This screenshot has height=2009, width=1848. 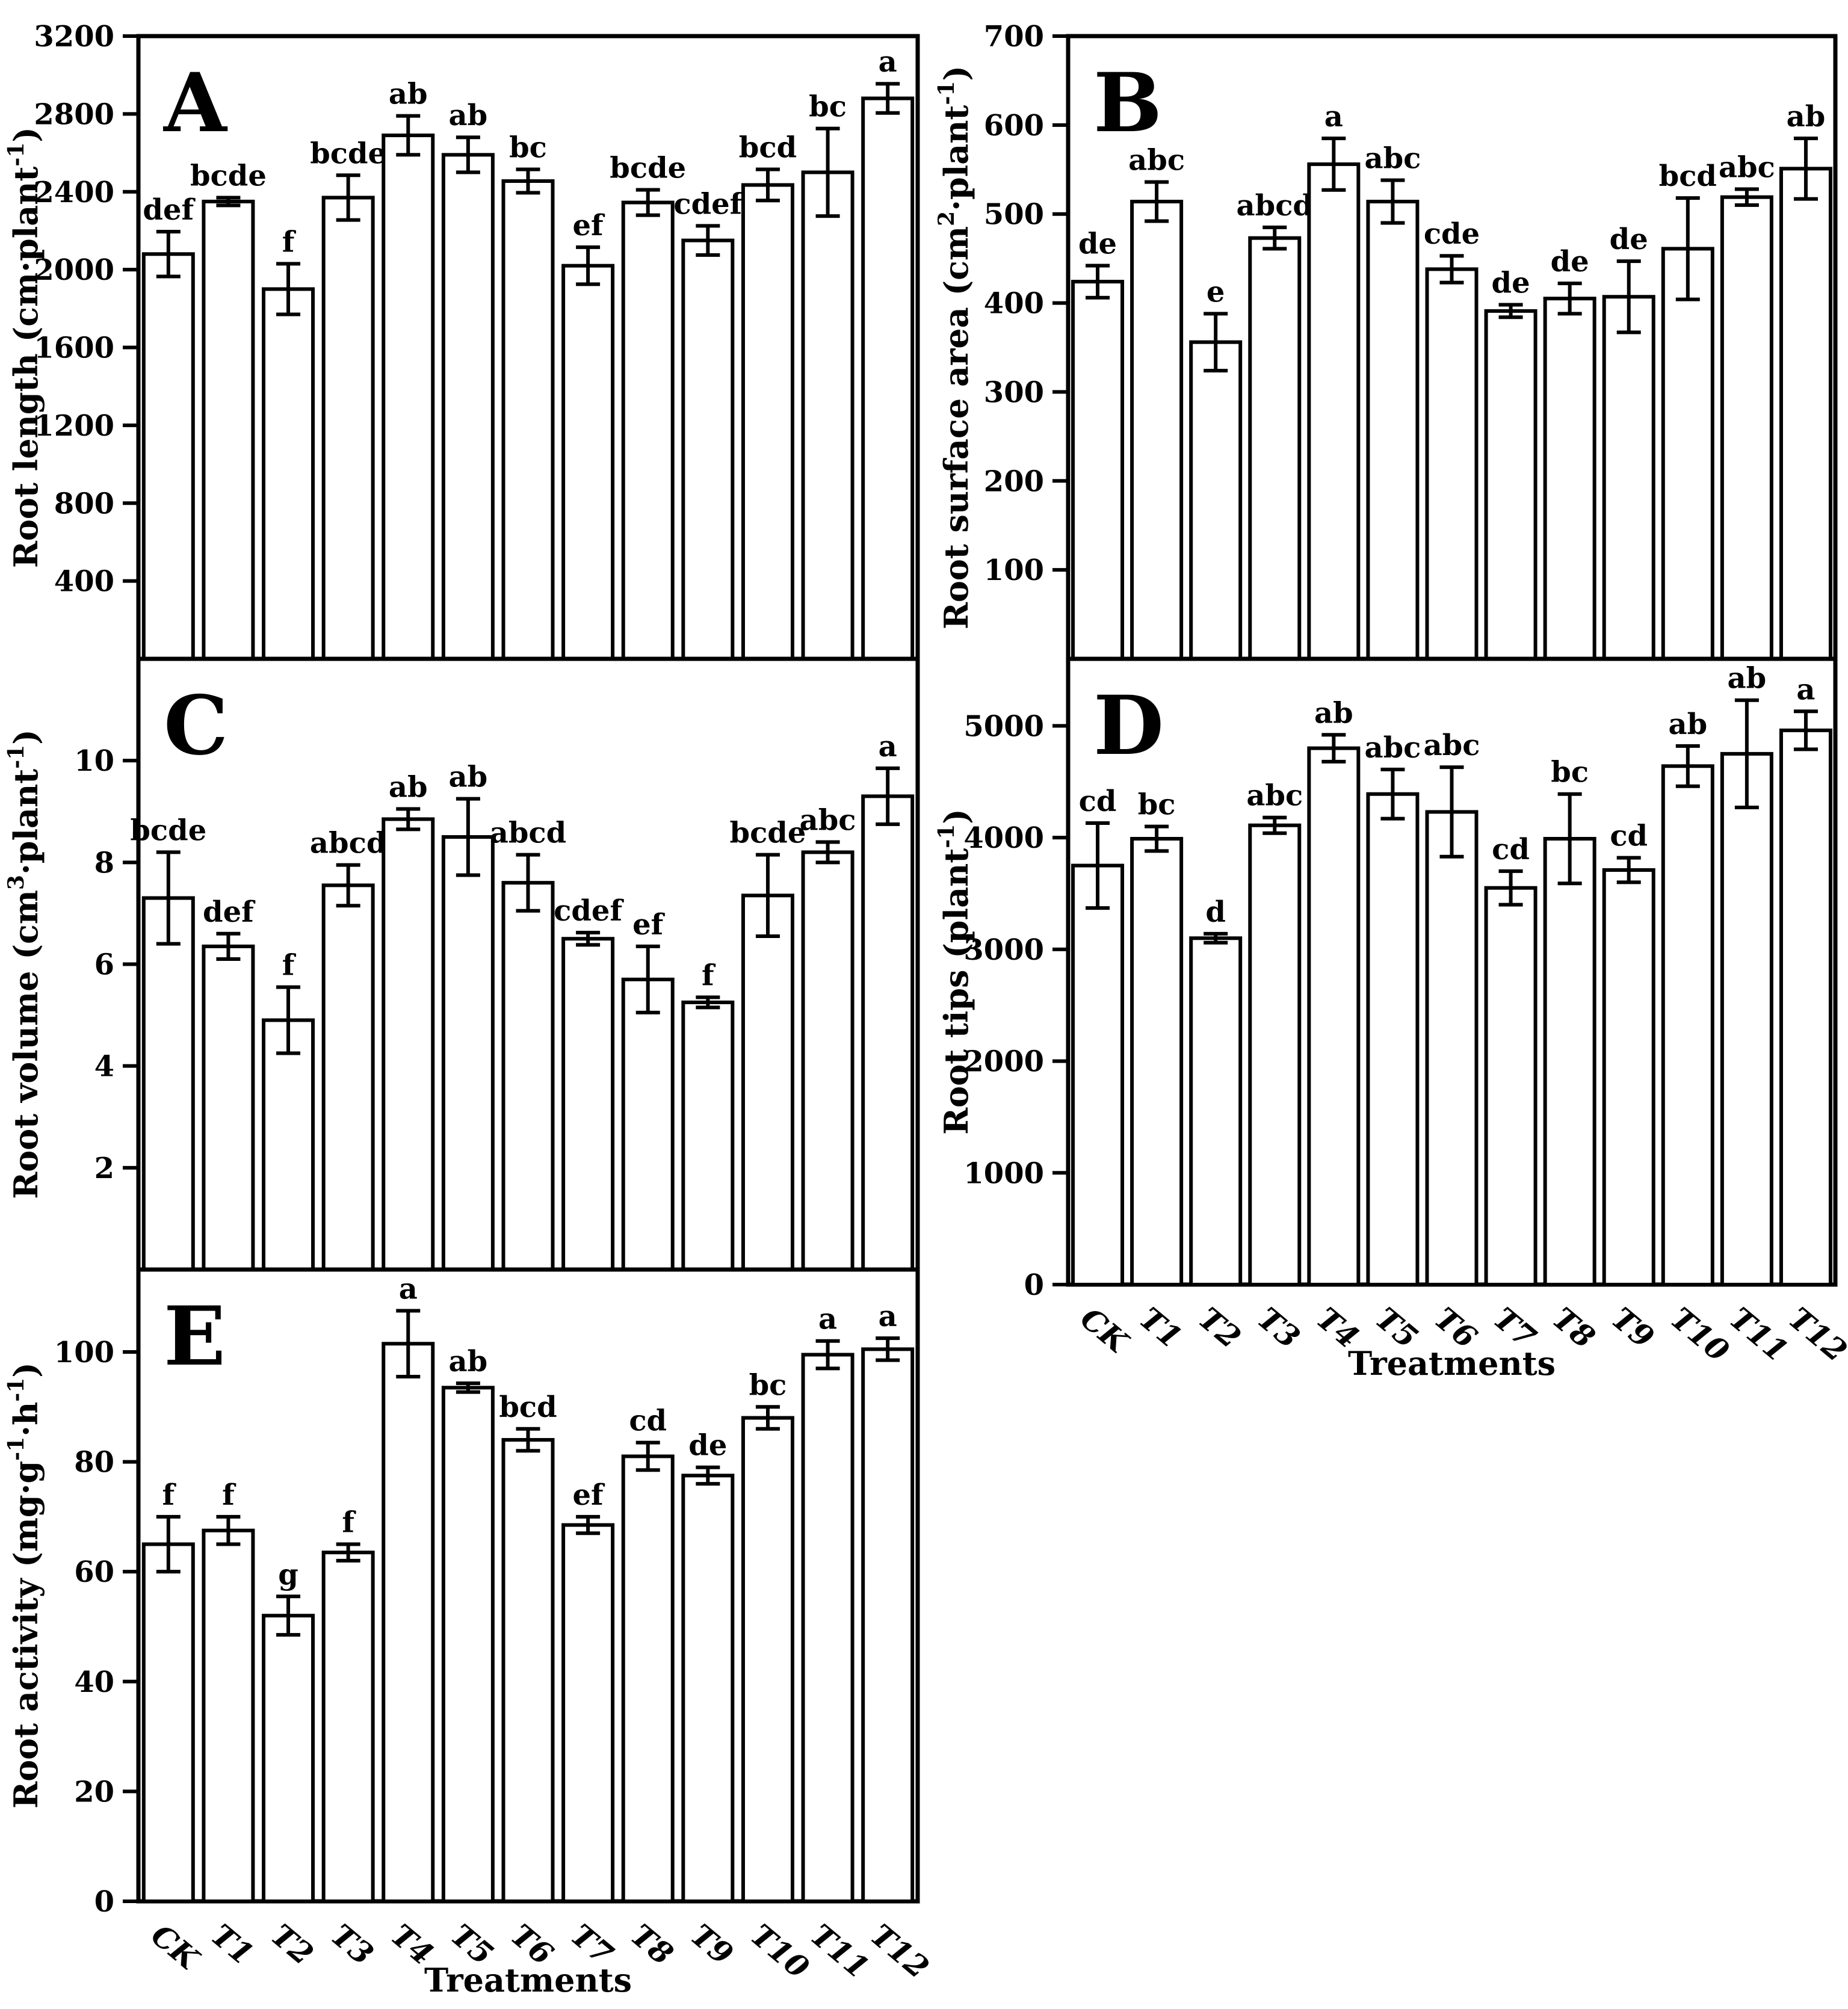 I want to click on x-tick-label-CK: CK, so click(x=1105, y=1330).